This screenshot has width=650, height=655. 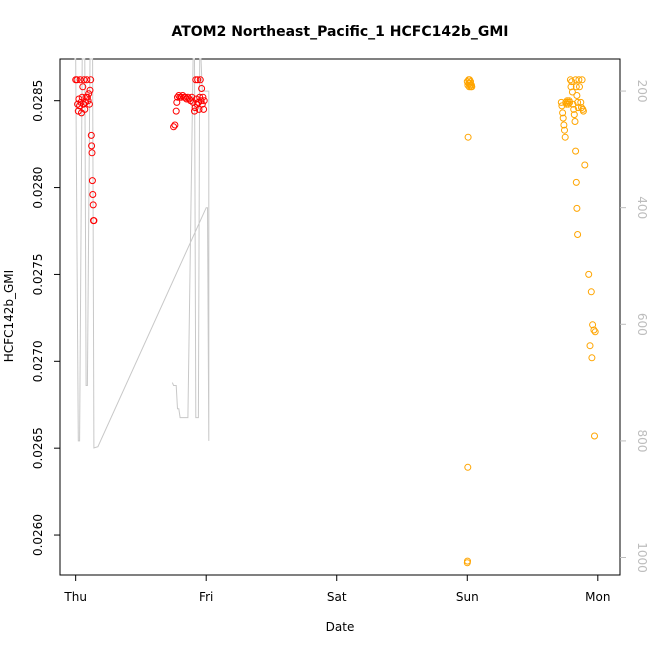 What do you see at coordinates (642, 557) in the screenshot?
I see `right-y-tick-label: 1000` at bounding box center [642, 557].